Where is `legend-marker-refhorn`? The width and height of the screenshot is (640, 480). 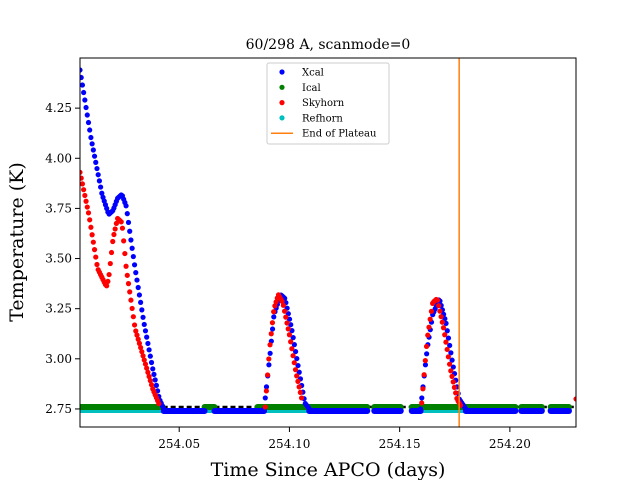
legend-marker-refhorn is located at coordinates (282, 118).